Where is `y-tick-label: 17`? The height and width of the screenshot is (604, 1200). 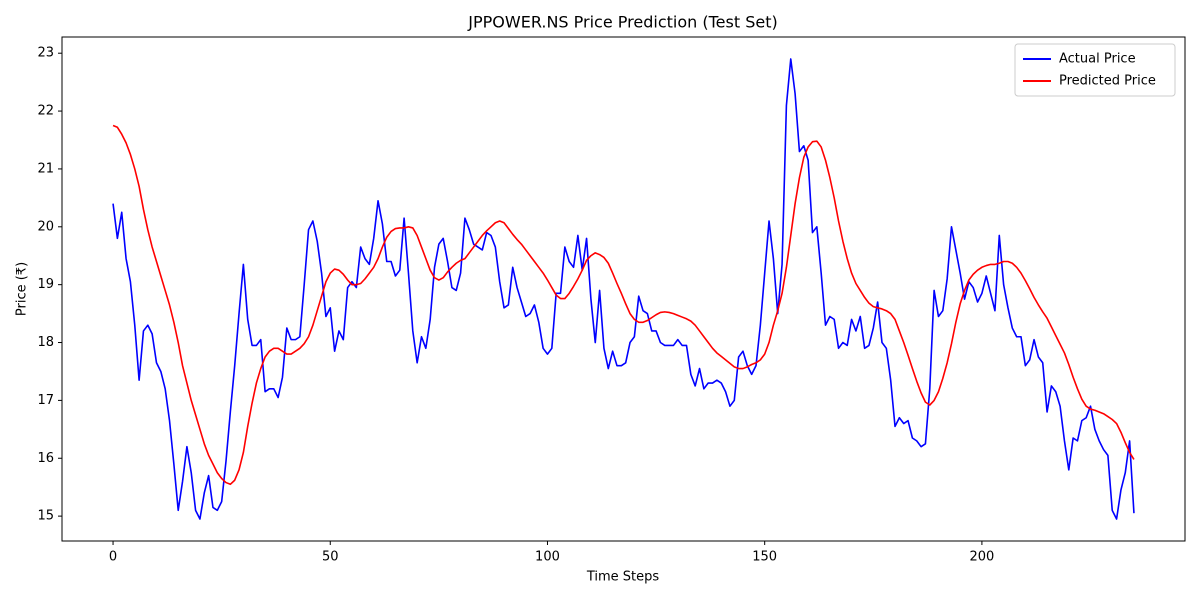 y-tick-label: 17 is located at coordinates (45, 400).